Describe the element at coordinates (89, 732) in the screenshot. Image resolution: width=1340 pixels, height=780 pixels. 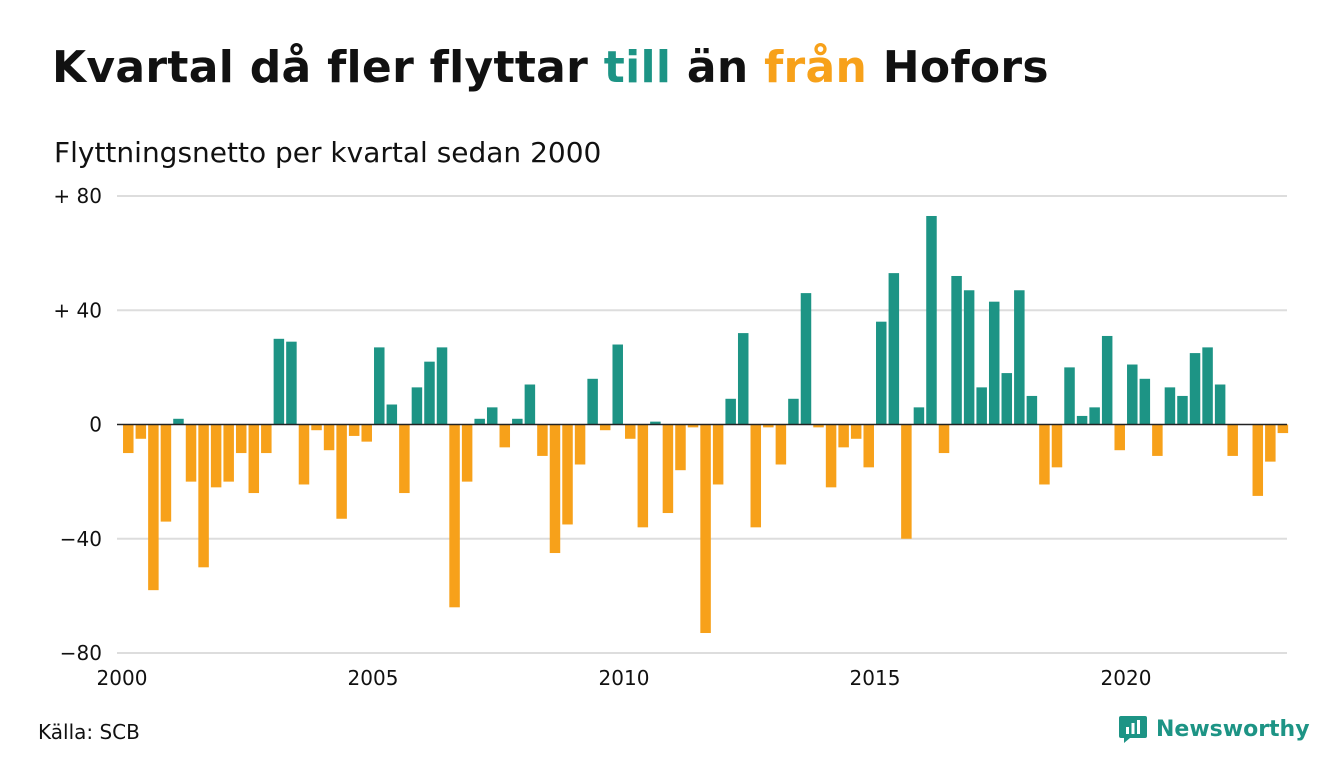
I see `source-label: Källa: SCB` at that location.